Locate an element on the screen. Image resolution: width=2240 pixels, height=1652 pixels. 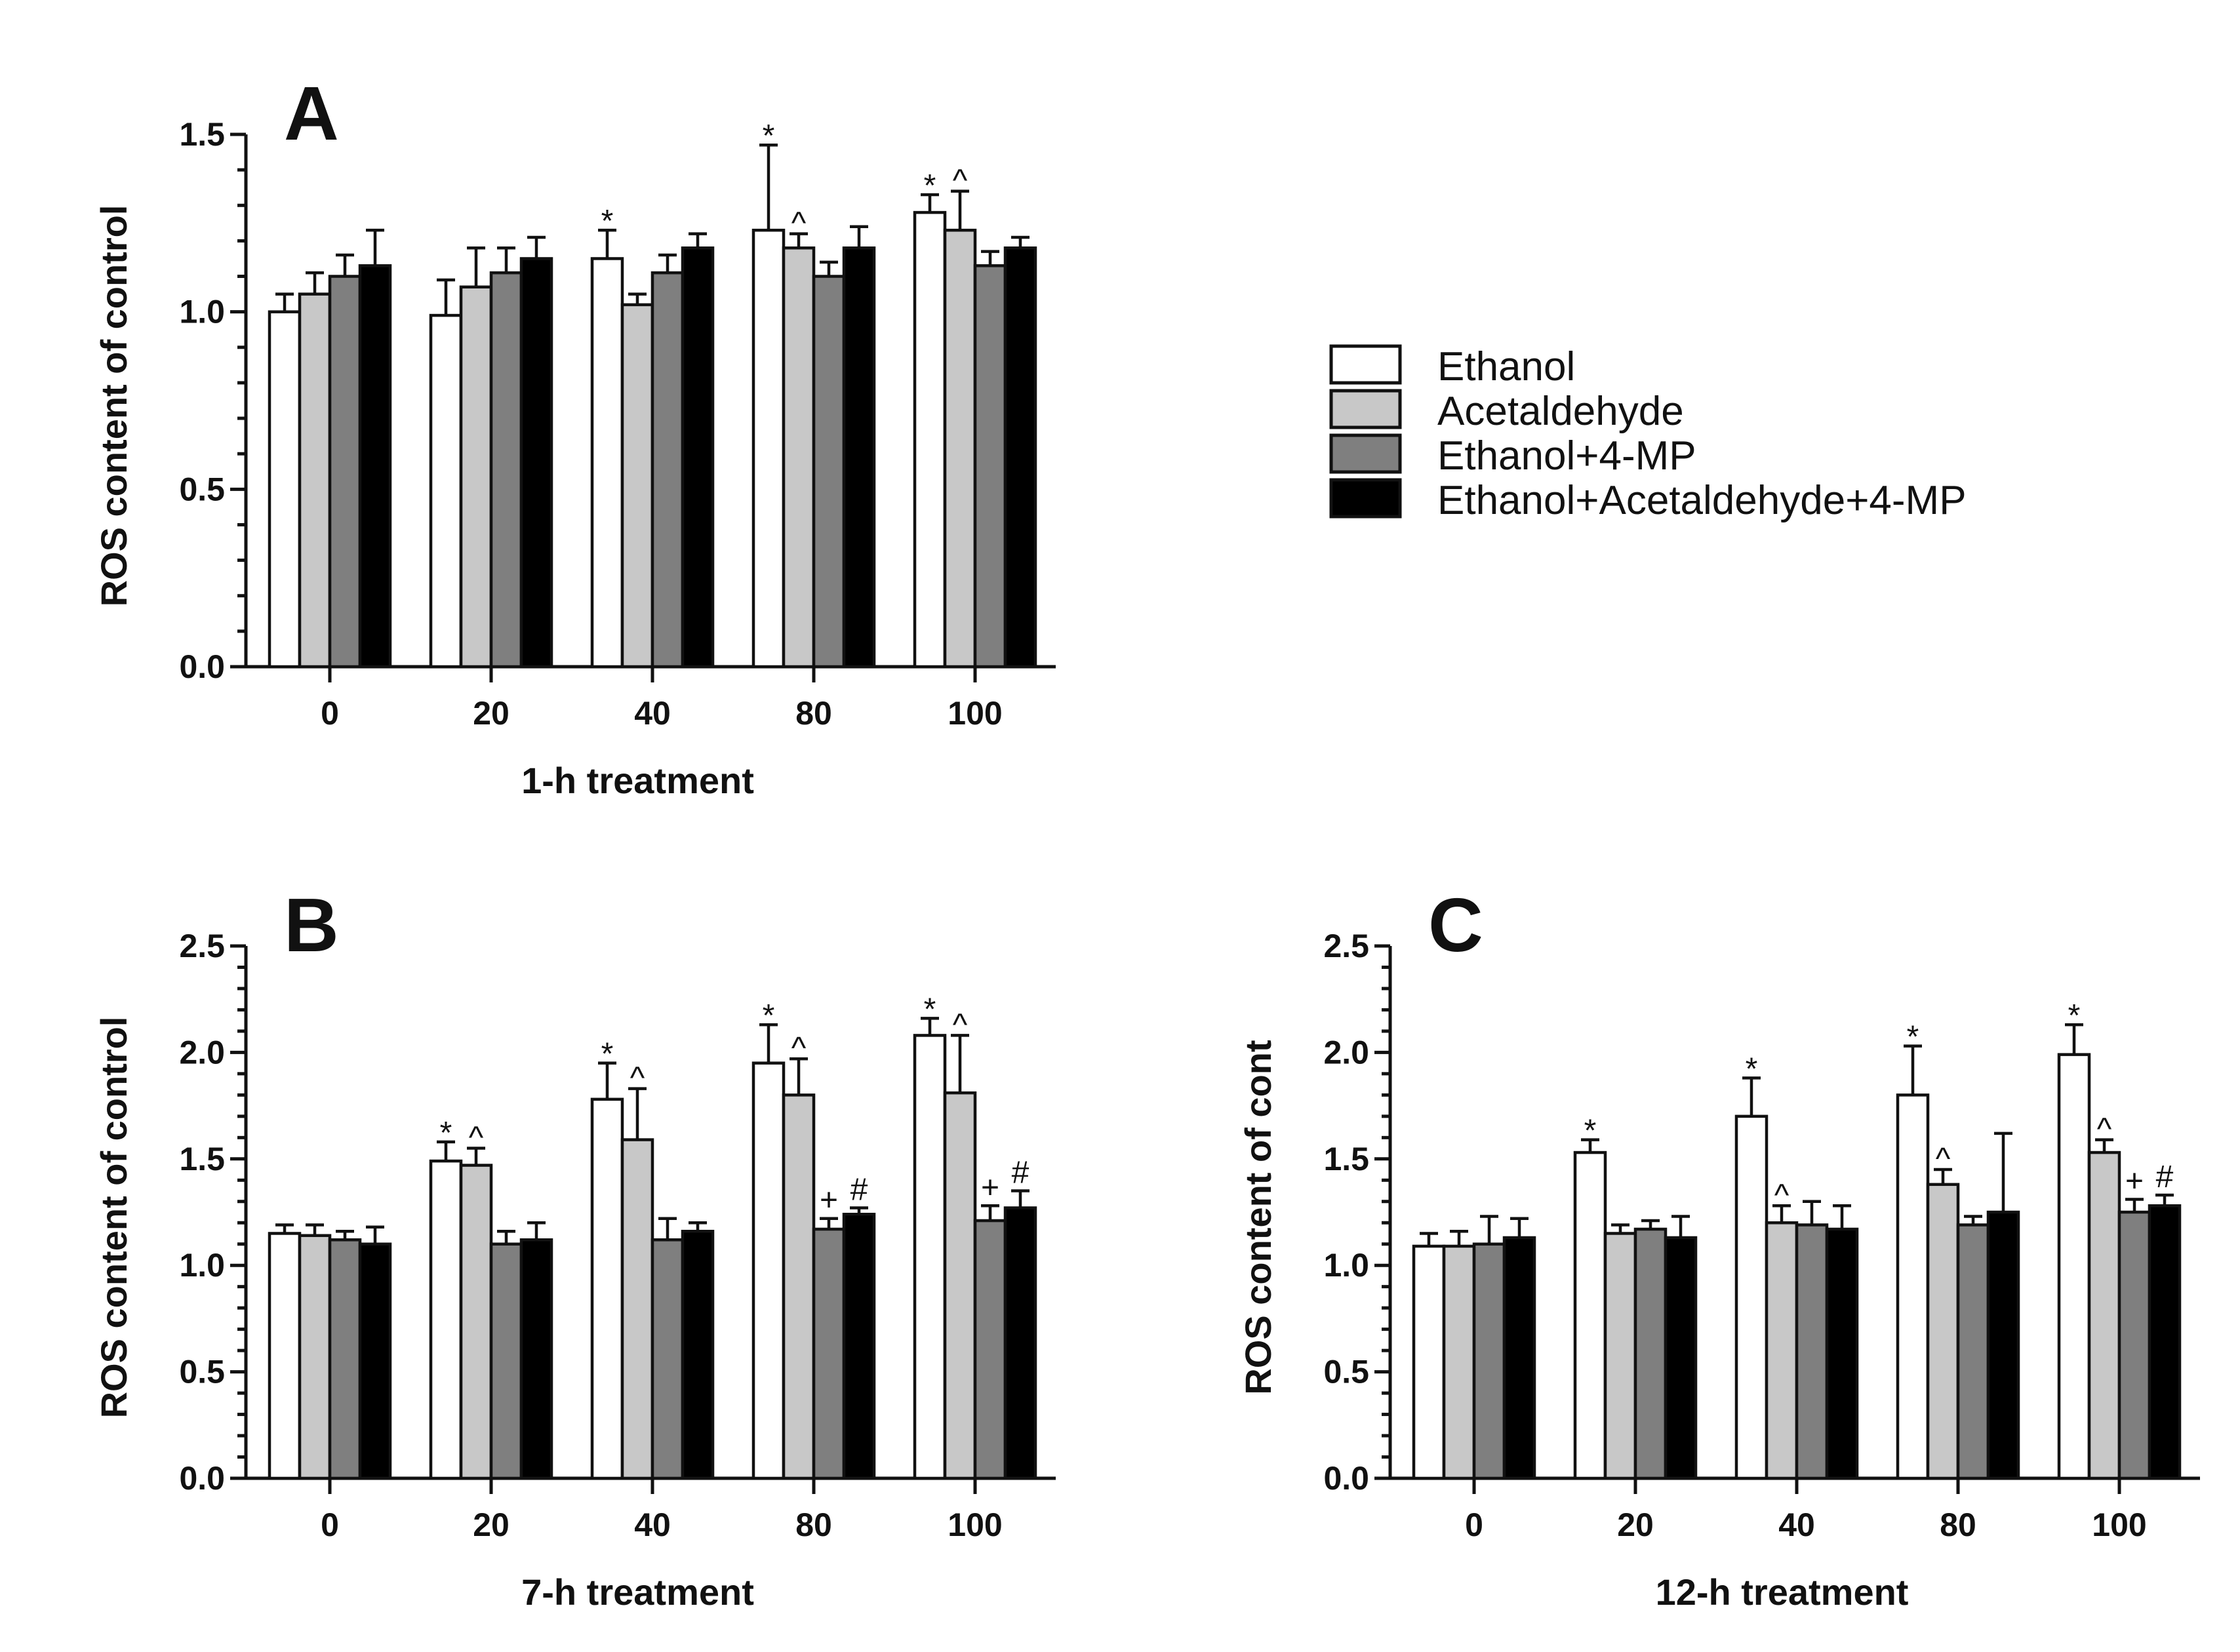
legend-label-ethanol: Ethanol is located at coordinates (1506, 366).